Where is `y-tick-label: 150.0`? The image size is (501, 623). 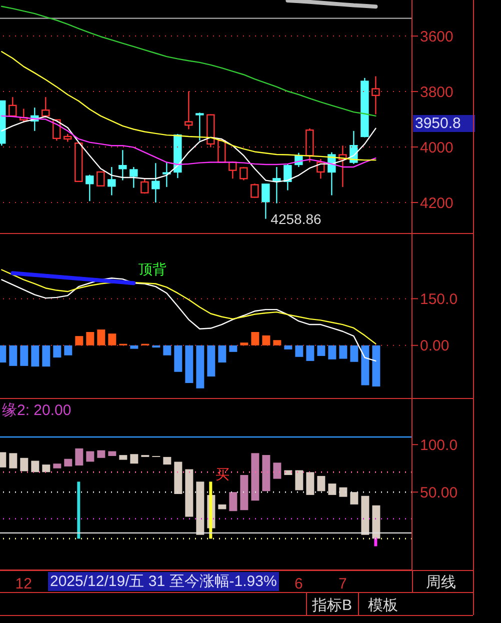 y-tick-label: 150.0 is located at coordinates (439, 299).